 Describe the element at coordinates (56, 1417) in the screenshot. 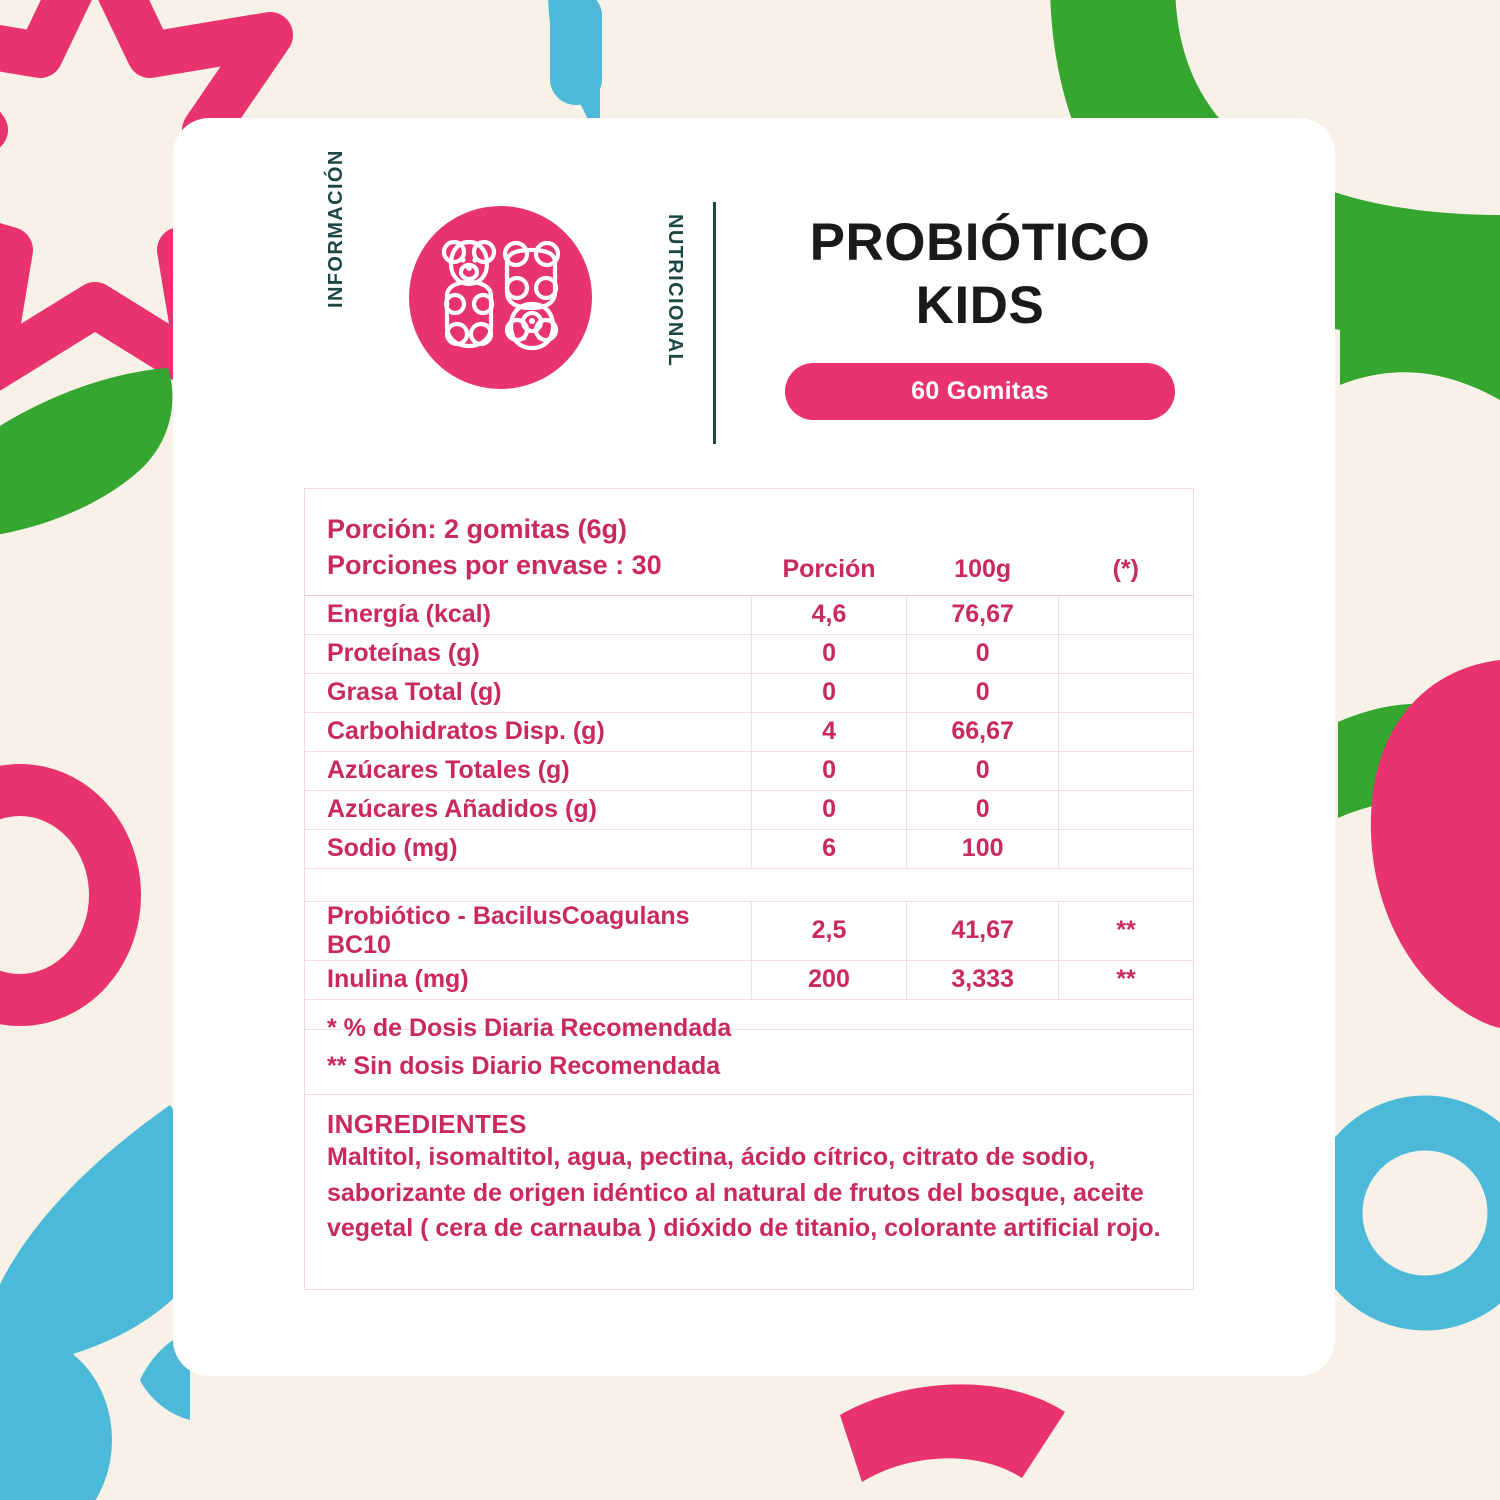

I see `blue-ellipse-bottomleft` at that location.